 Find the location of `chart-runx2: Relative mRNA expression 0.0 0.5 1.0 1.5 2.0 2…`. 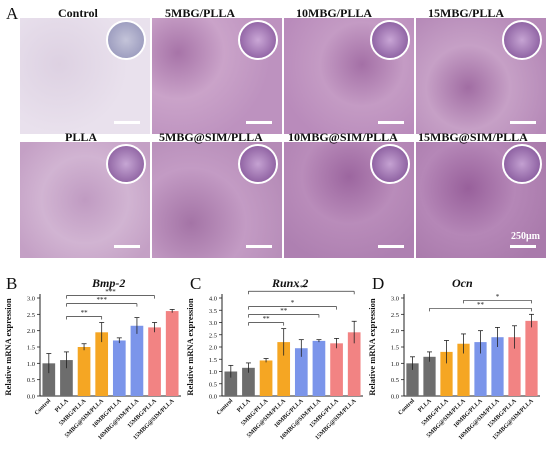

chart-runx2: Relative mRNA expression 0.0 0.5 1.0 1.5 2.0 2… is located at coordinates (274, 362).